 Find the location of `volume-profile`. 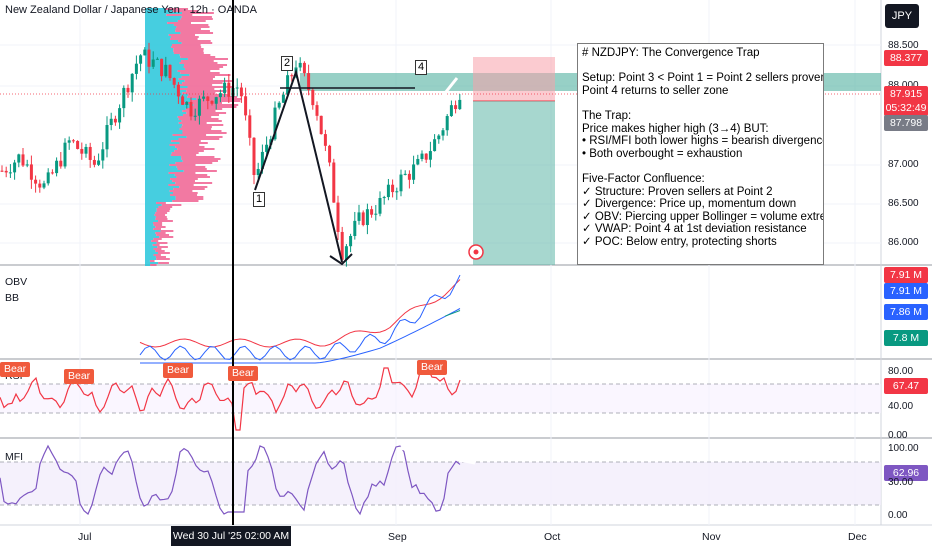

volume-profile is located at coordinates (193, 137).